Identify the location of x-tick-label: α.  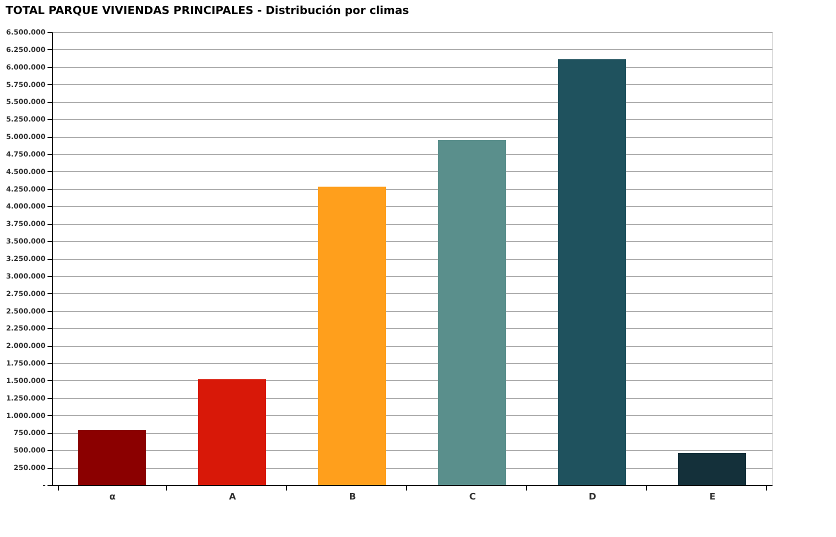
(112, 497).